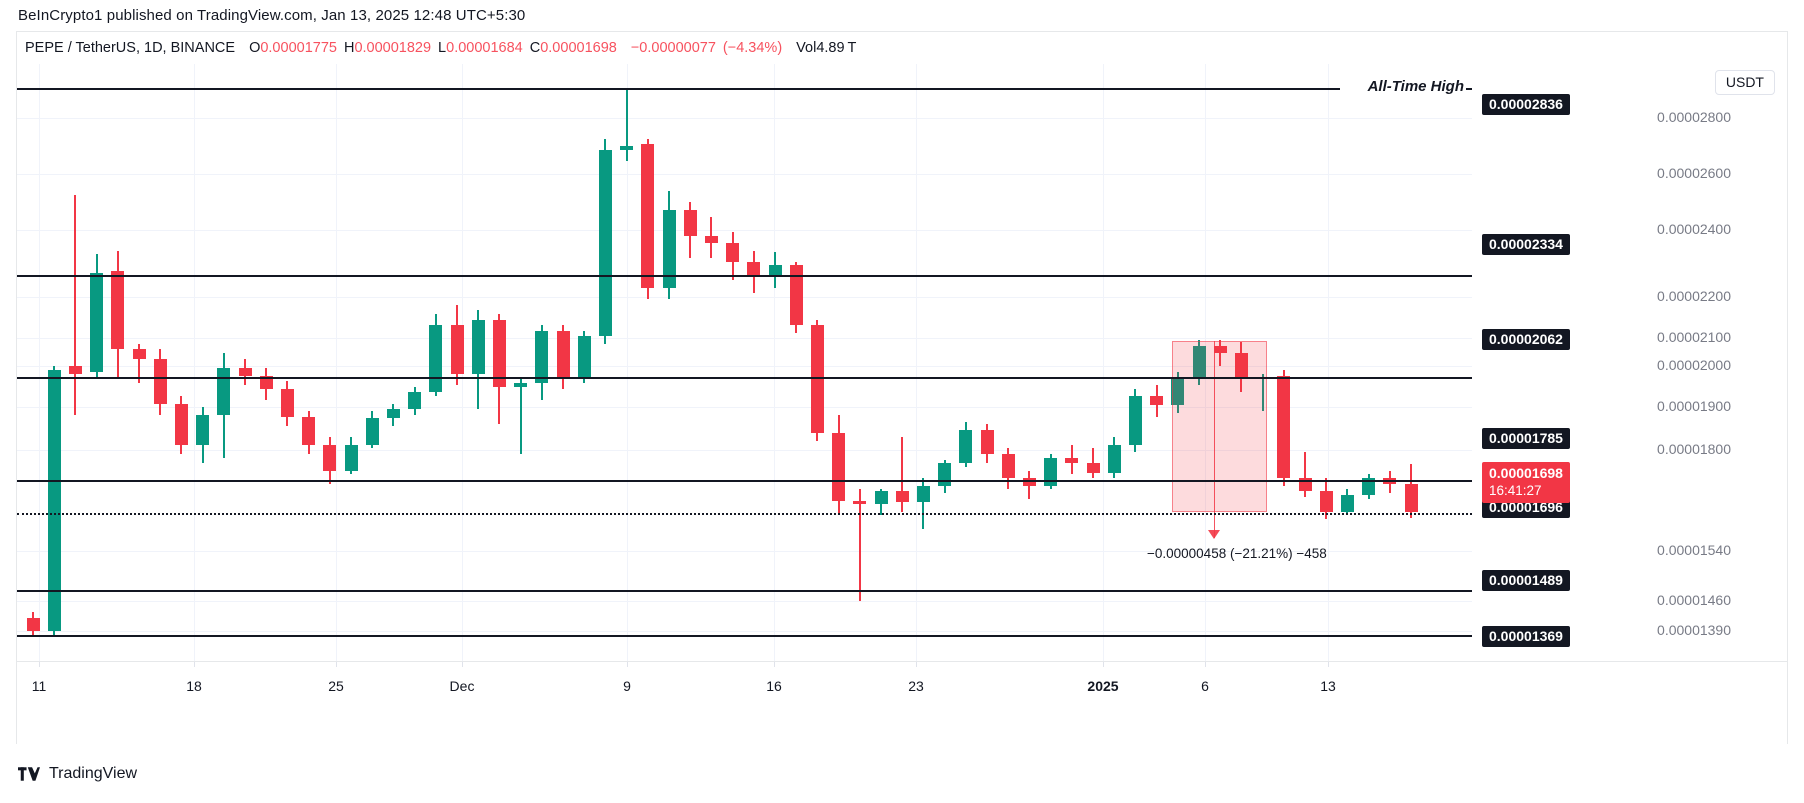  Describe the element at coordinates (1515, 490) in the screenshot. I see `current-price-countdown: 16:41:27` at that location.